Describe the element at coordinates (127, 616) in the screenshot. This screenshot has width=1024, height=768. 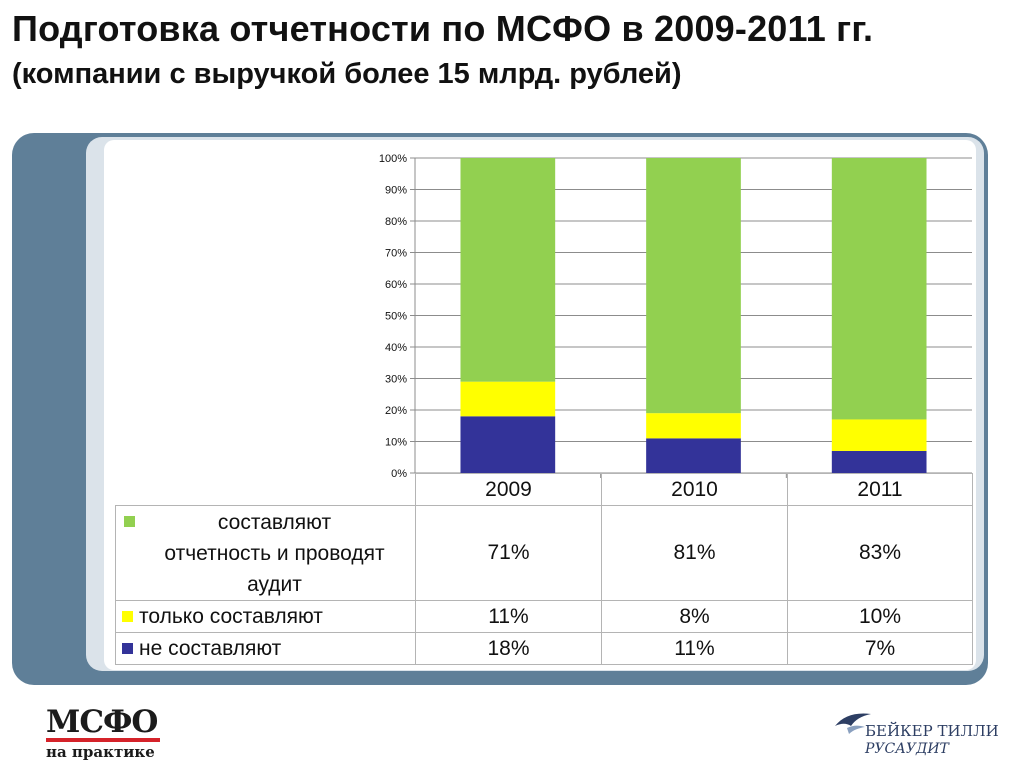
I see `legend-key-yellow` at that location.